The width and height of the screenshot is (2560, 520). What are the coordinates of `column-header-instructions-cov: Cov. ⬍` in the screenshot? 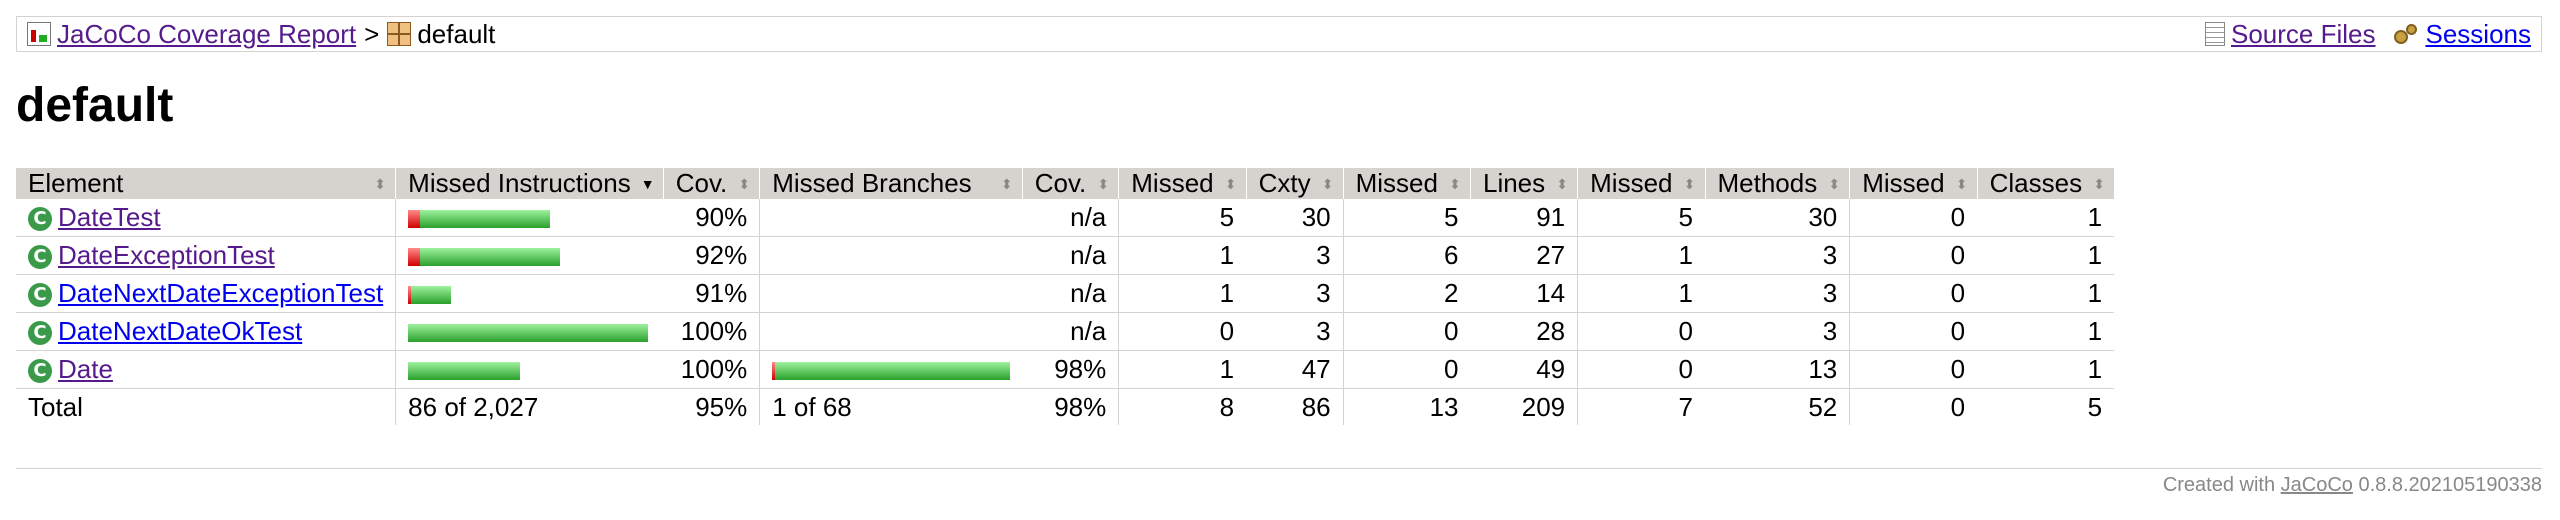 It's located at (711, 183).